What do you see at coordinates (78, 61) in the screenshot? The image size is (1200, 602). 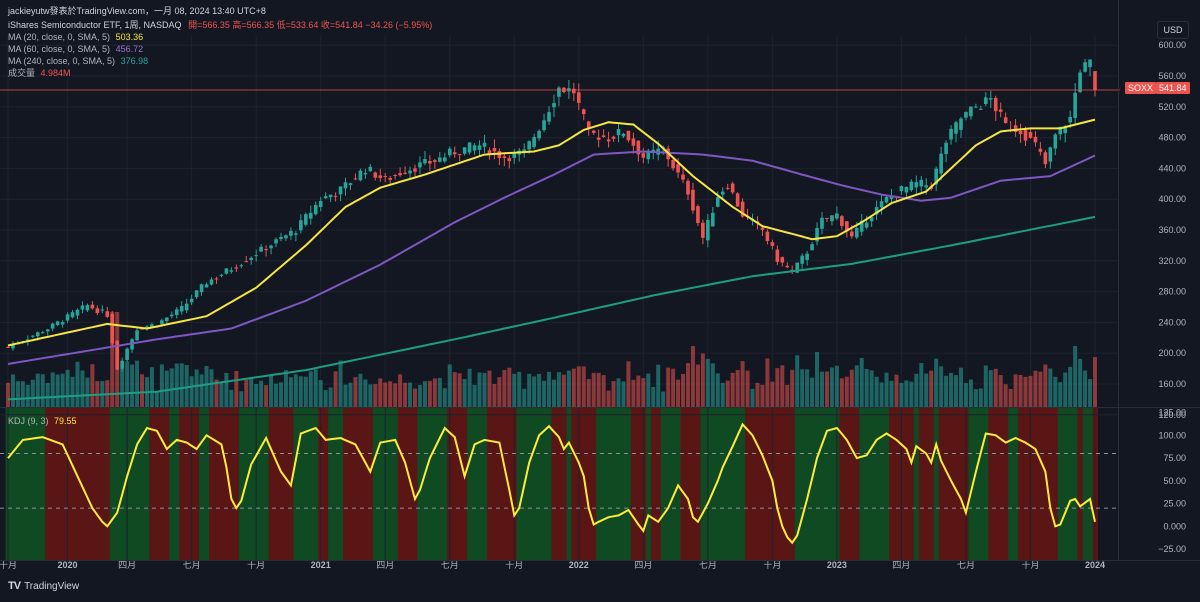 I see `ma240-legend: MA (240, close, 0, SMA, 5) 376.98` at bounding box center [78, 61].